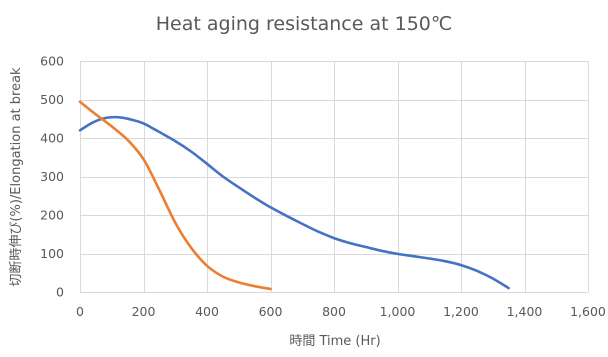  I want to click on y-tick-label: 200, so click(52, 215).